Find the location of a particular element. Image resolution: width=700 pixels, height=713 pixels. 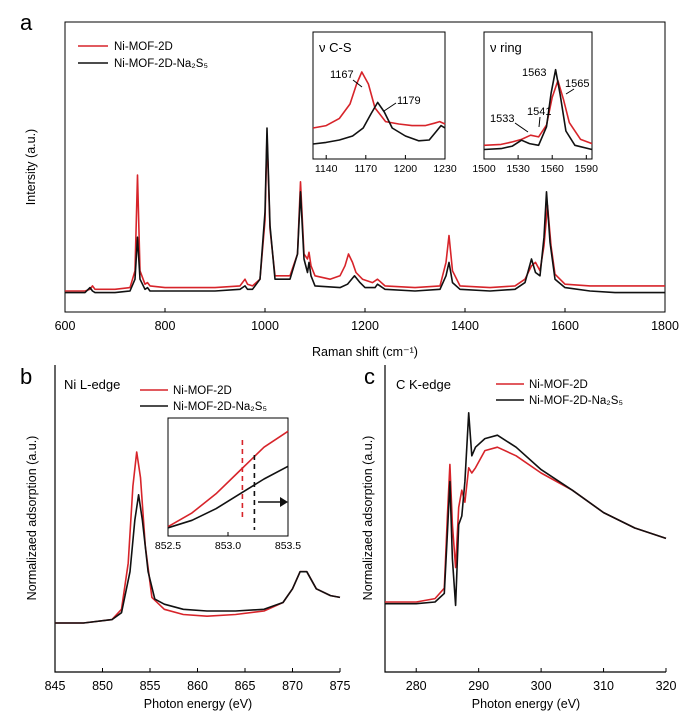

b-line-ni-mof-2d-na2s5 is located at coordinates (198, 558).